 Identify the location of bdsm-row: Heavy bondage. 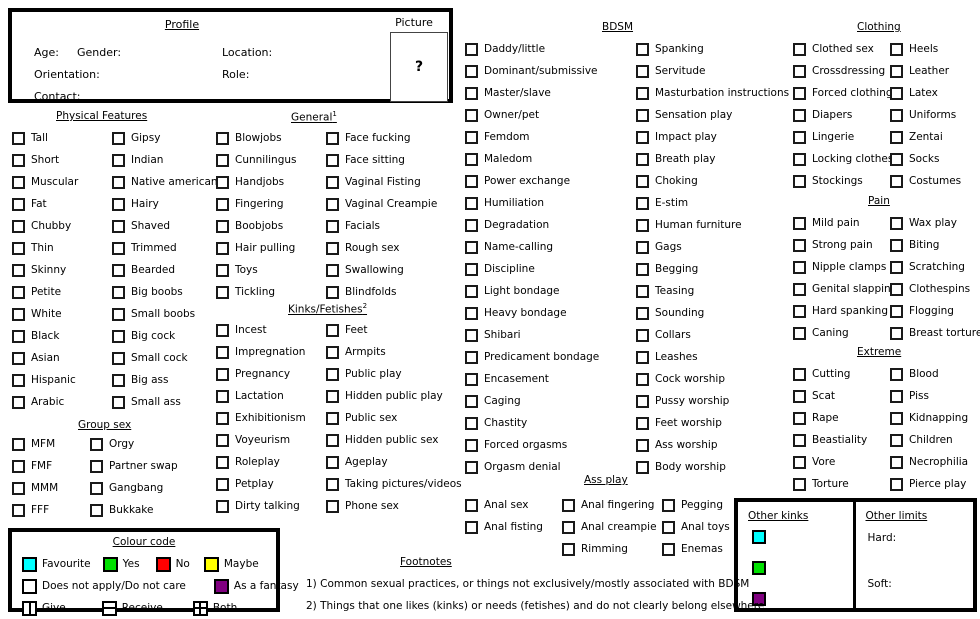
(532, 313).